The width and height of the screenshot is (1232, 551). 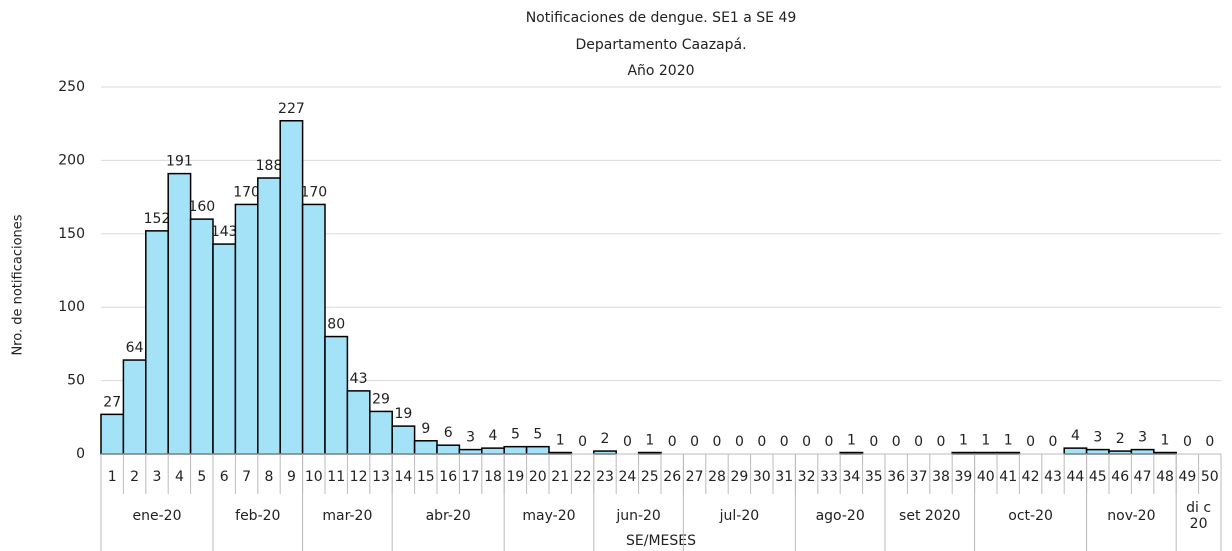 What do you see at coordinates (291, 109) in the screenshot?
I see `data-label: 227` at bounding box center [291, 109].